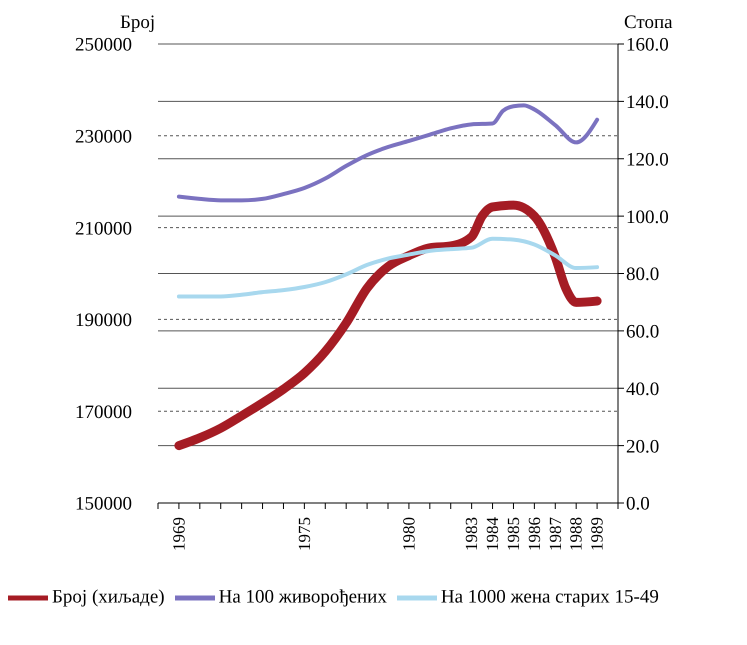  Describe the element at coordinates (576, 534) in the screenshot. I see `x-tick-label: 1988` at that location.